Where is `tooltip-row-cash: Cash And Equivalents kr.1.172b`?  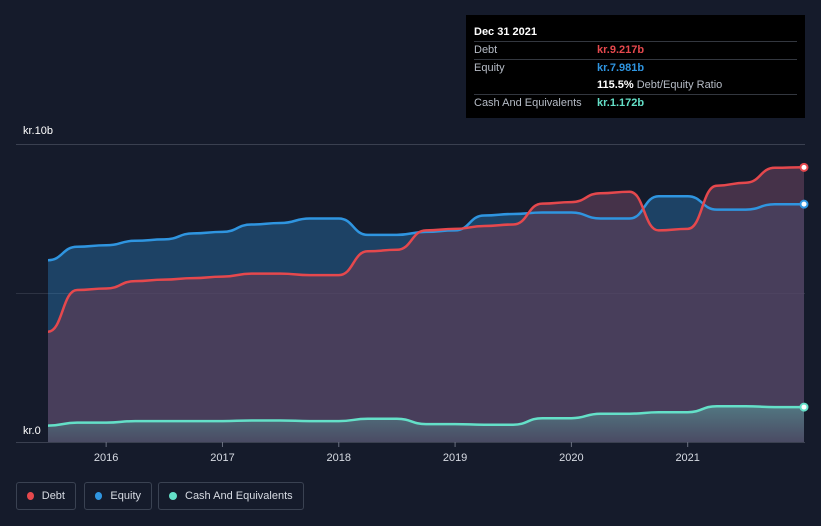 tooltip-row-cash: Cash And Equivalents kr.1.172b is located at coordinates (635, 103).